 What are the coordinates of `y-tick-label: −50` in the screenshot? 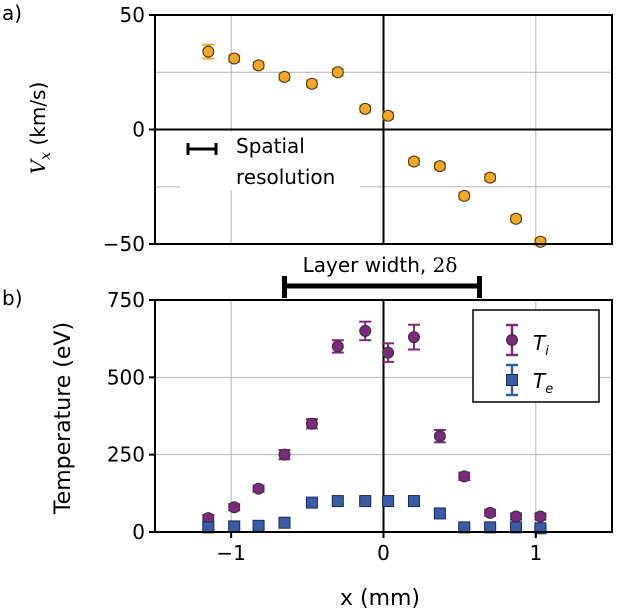 It's located at (124, 244).